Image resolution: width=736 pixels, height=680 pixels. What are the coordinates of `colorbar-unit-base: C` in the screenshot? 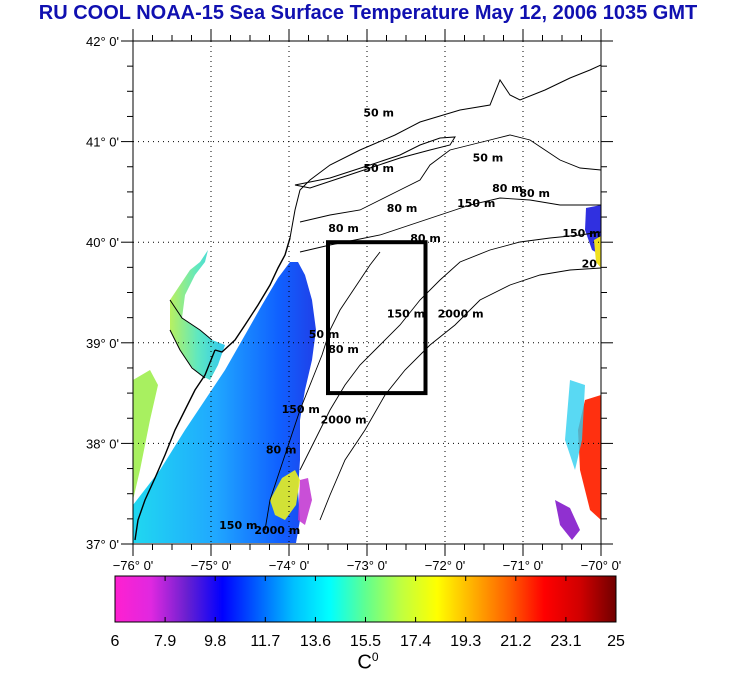 It's located at (364, 662).